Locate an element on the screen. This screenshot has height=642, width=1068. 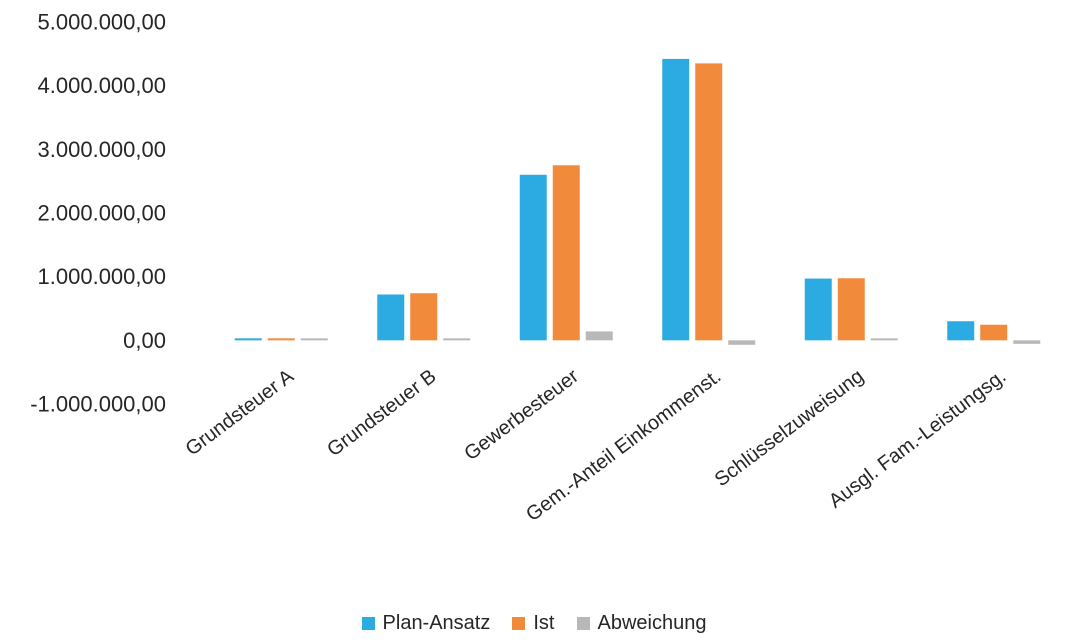
legend-label-ist: Ist is located at coordinates (544, 623).